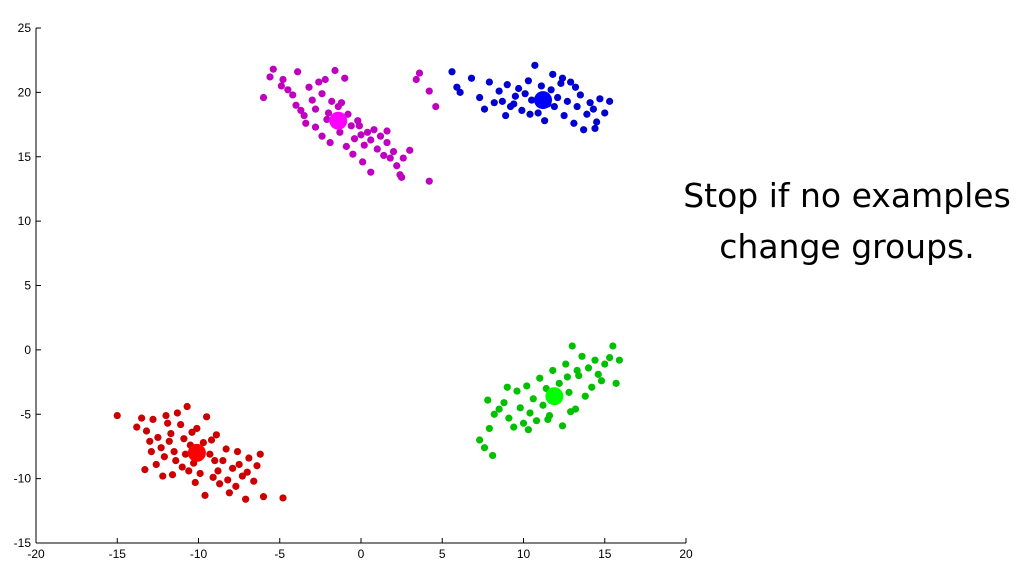  I want to click on caption-line-1: Stop if no examples, so click(847, 195).